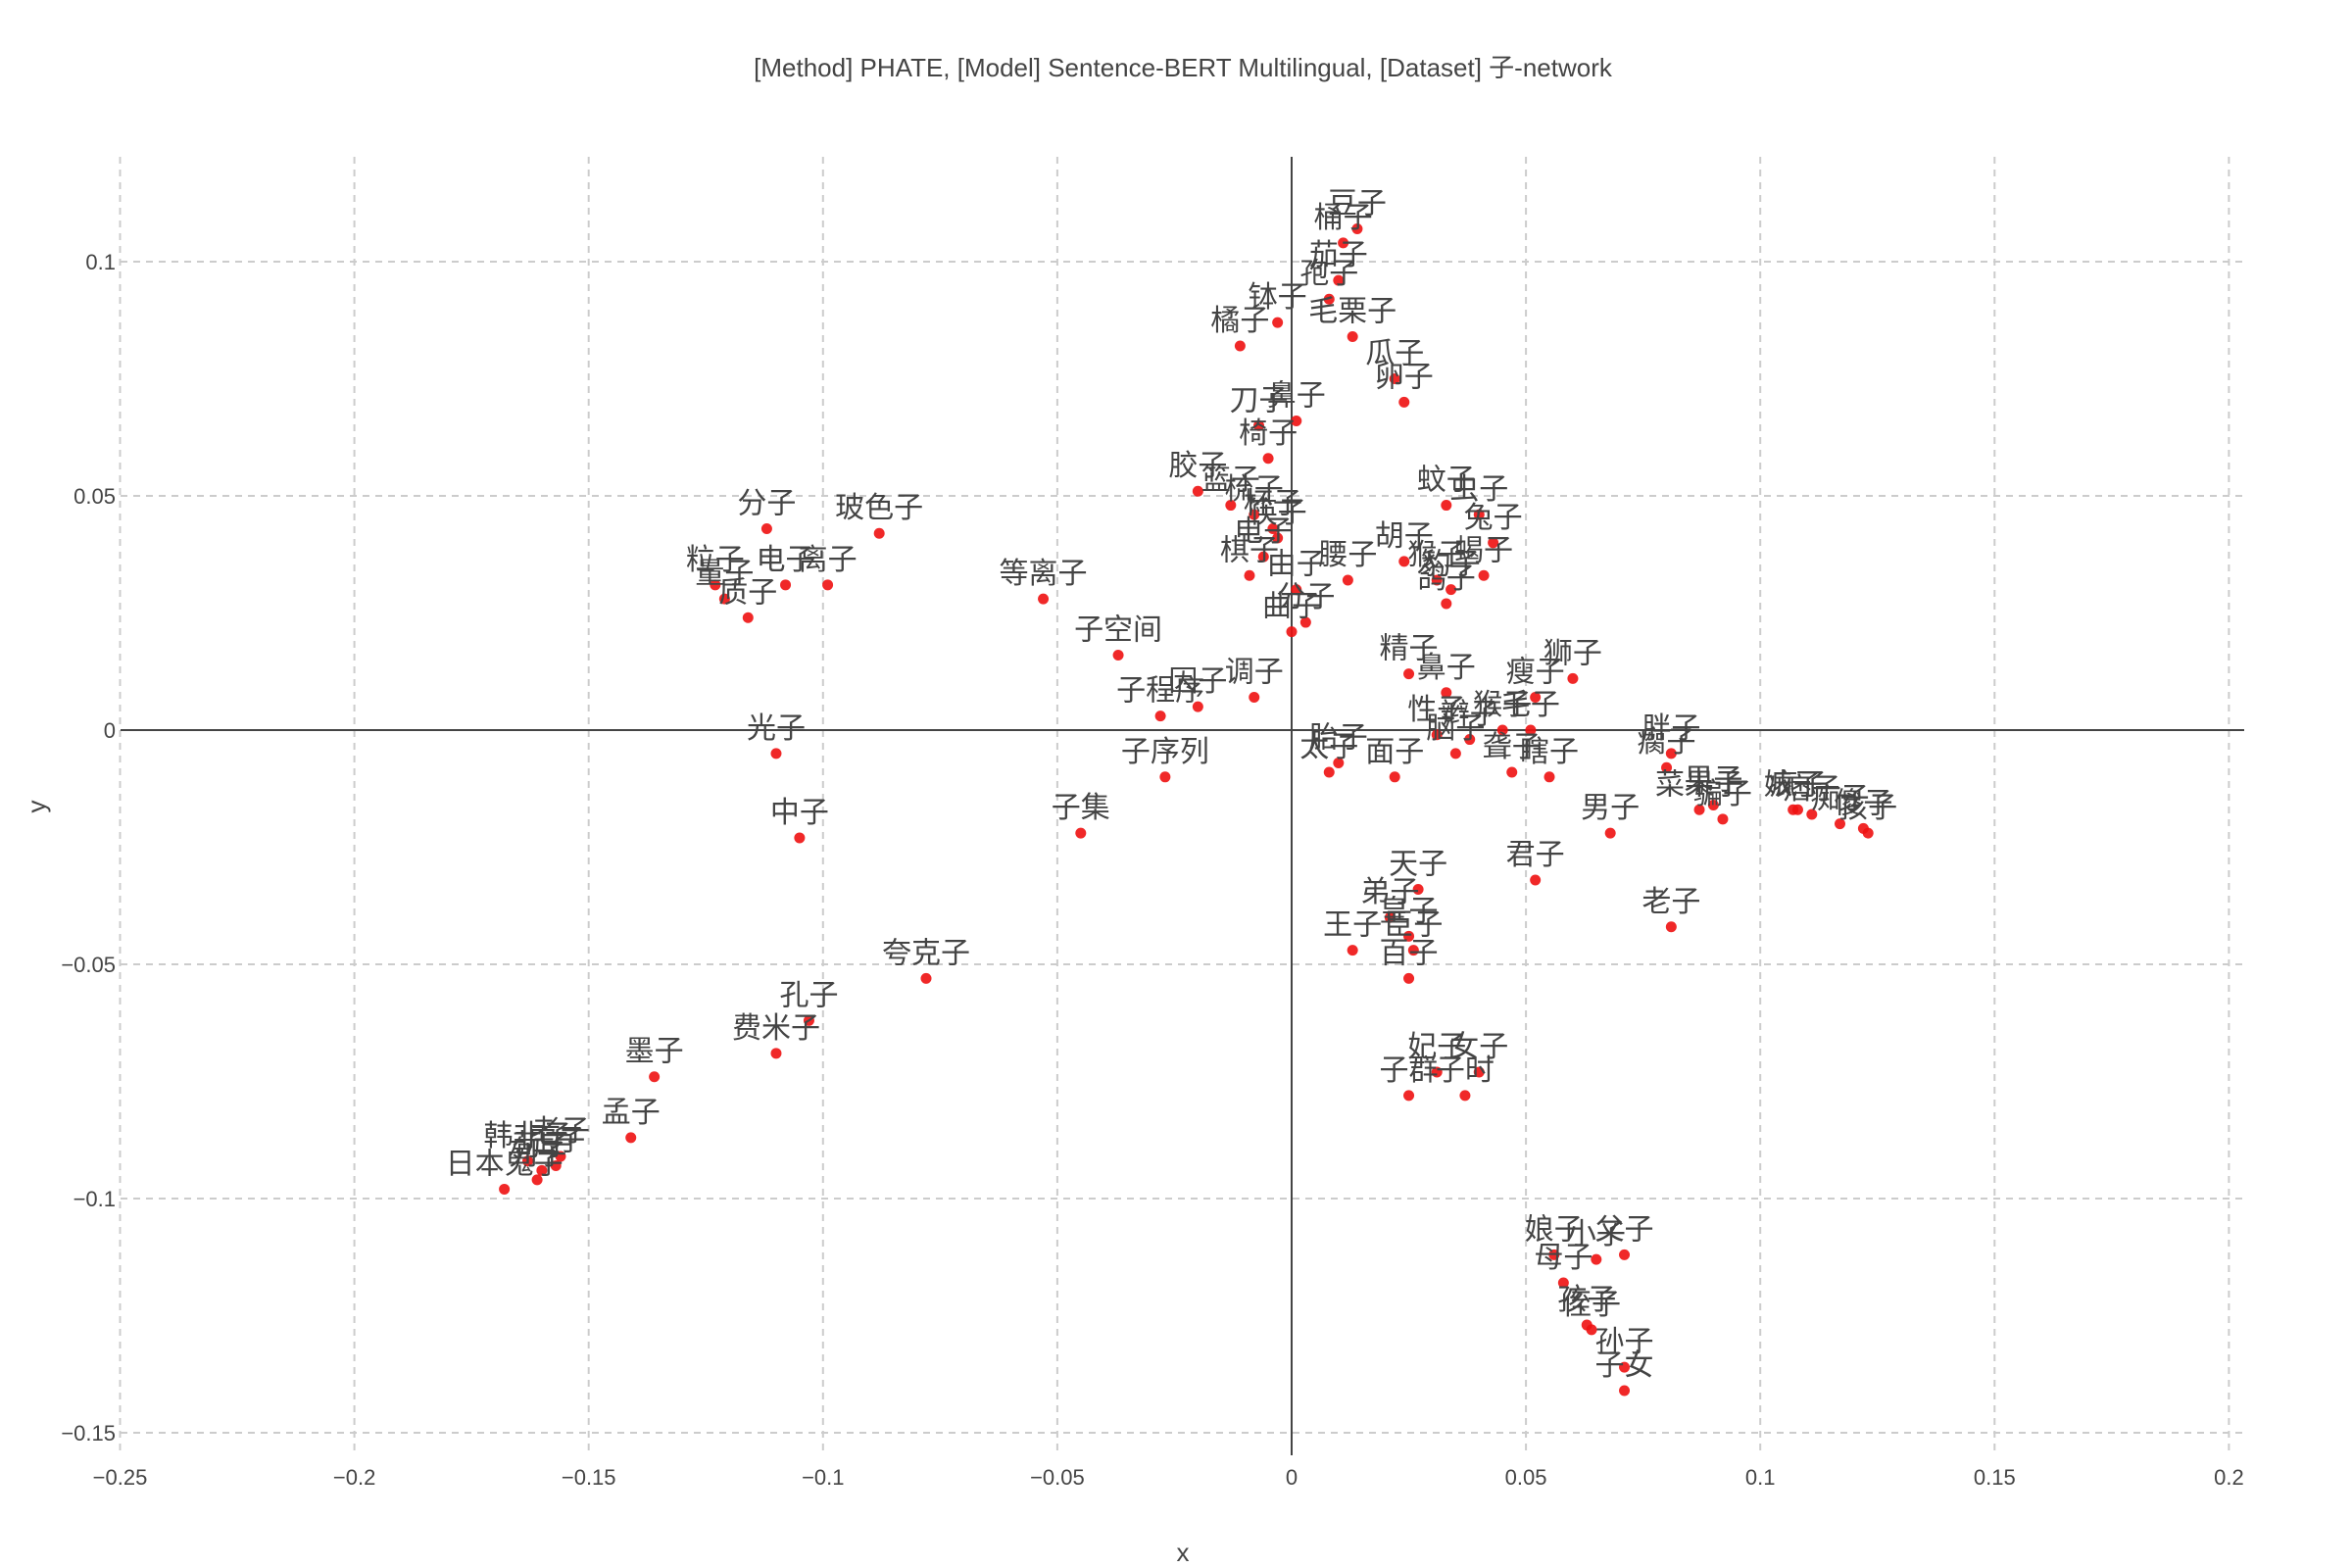 The width and height of the screenshot is (2352, 1568). What do you see at coordinates (1160, 691) in the screenshot?
I see `data-label: 子程序` at bounding box center [1160, 691].